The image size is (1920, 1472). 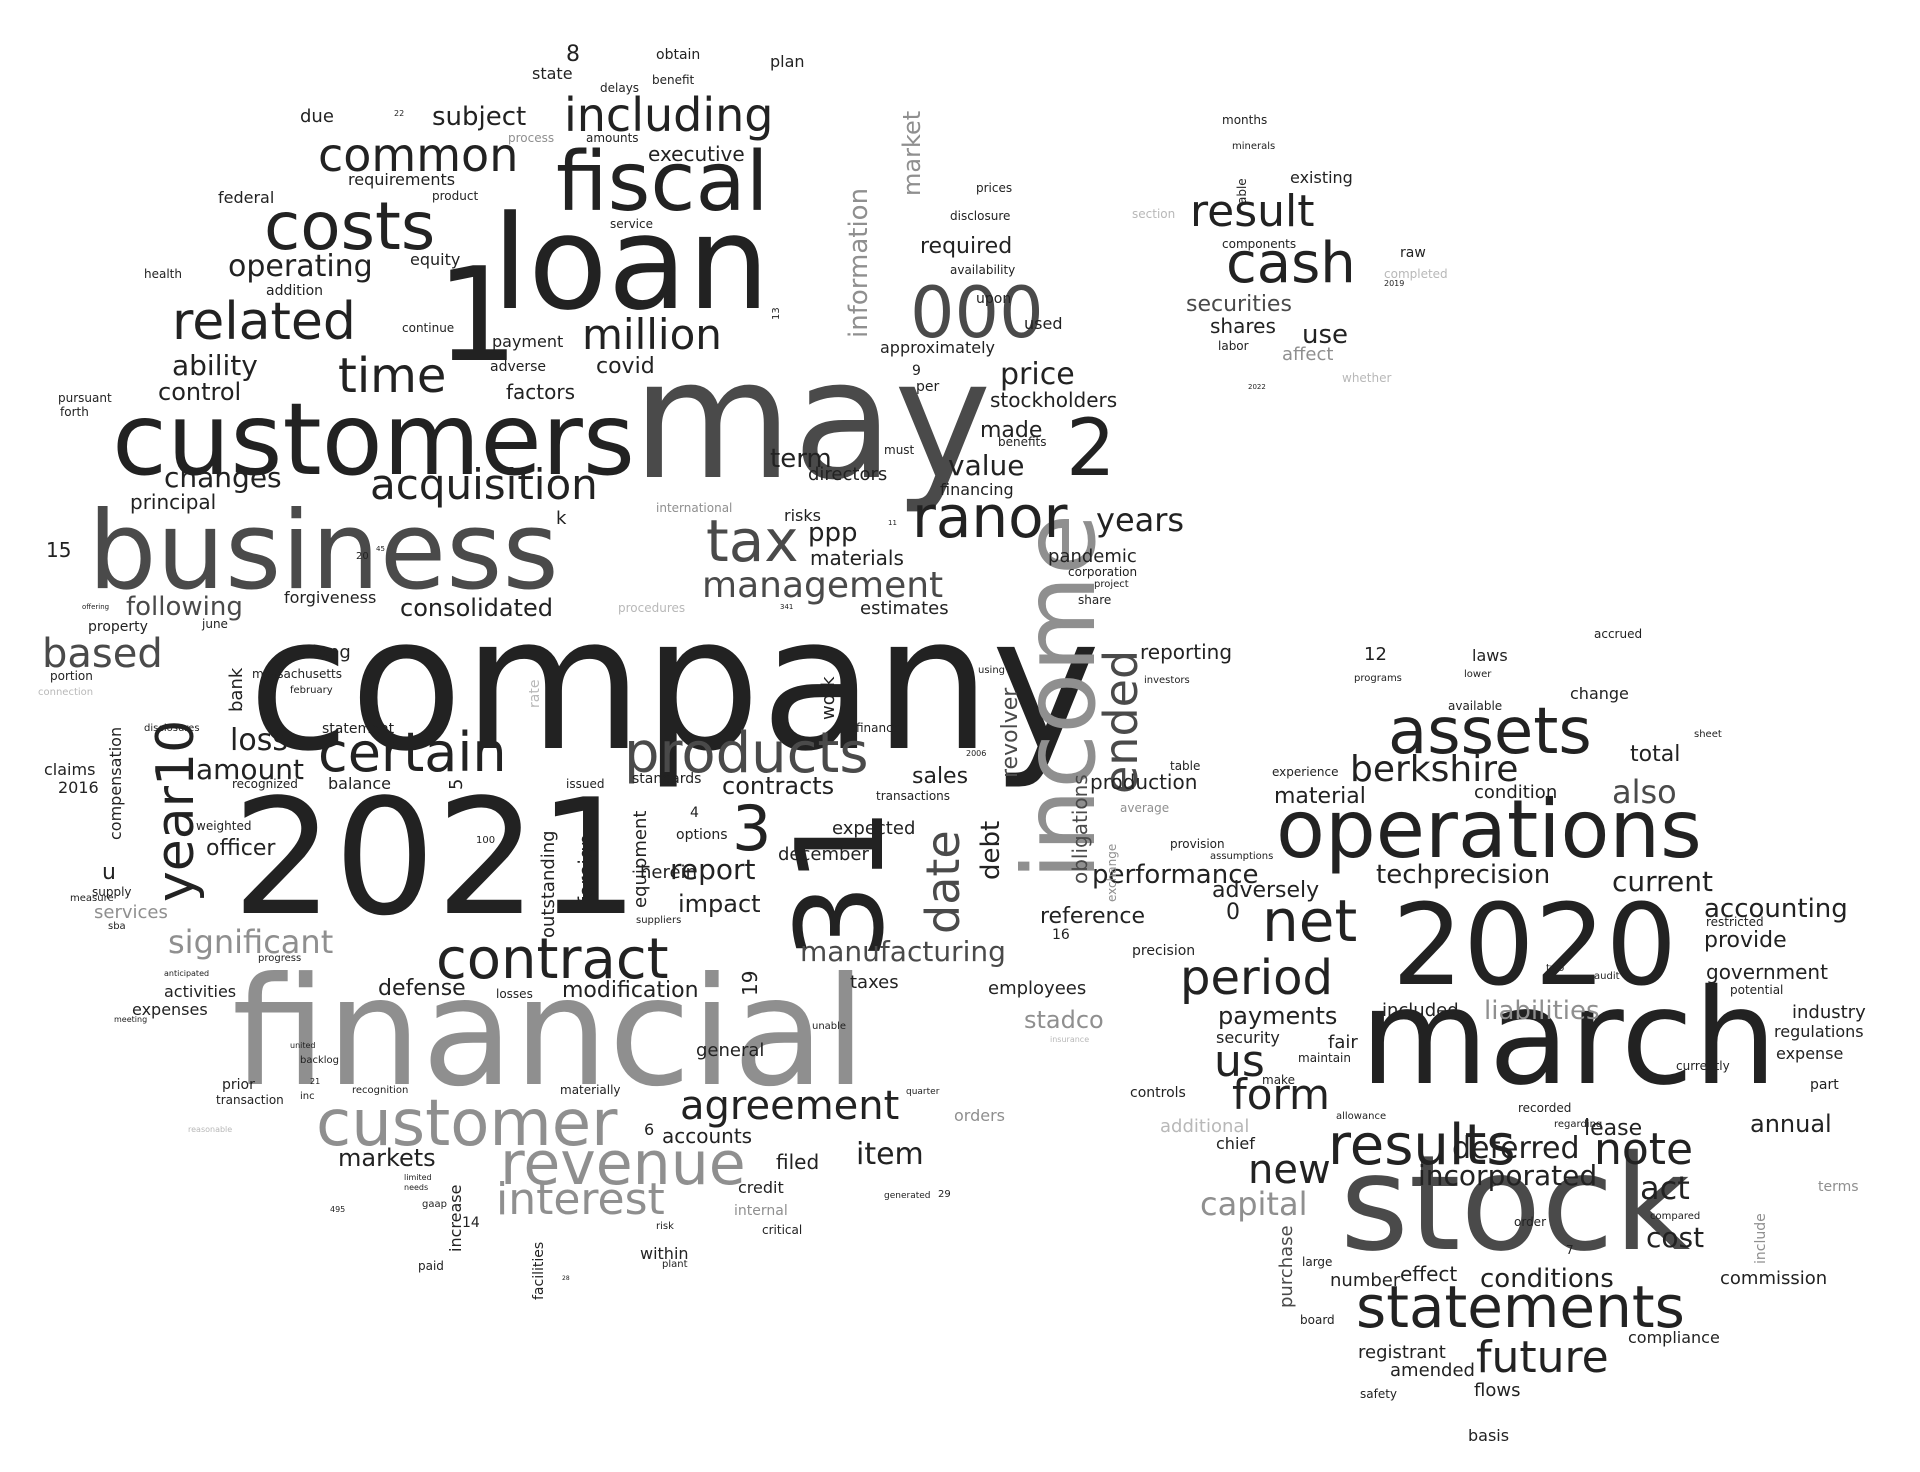 I want to click on word-pursuant: pursuant, so click(x=85, y=398).